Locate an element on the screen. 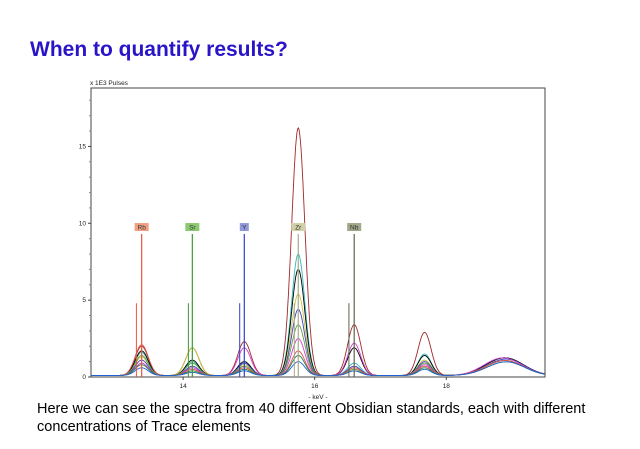  x-axis-label: - keV - is located at coordinates (317, 397).